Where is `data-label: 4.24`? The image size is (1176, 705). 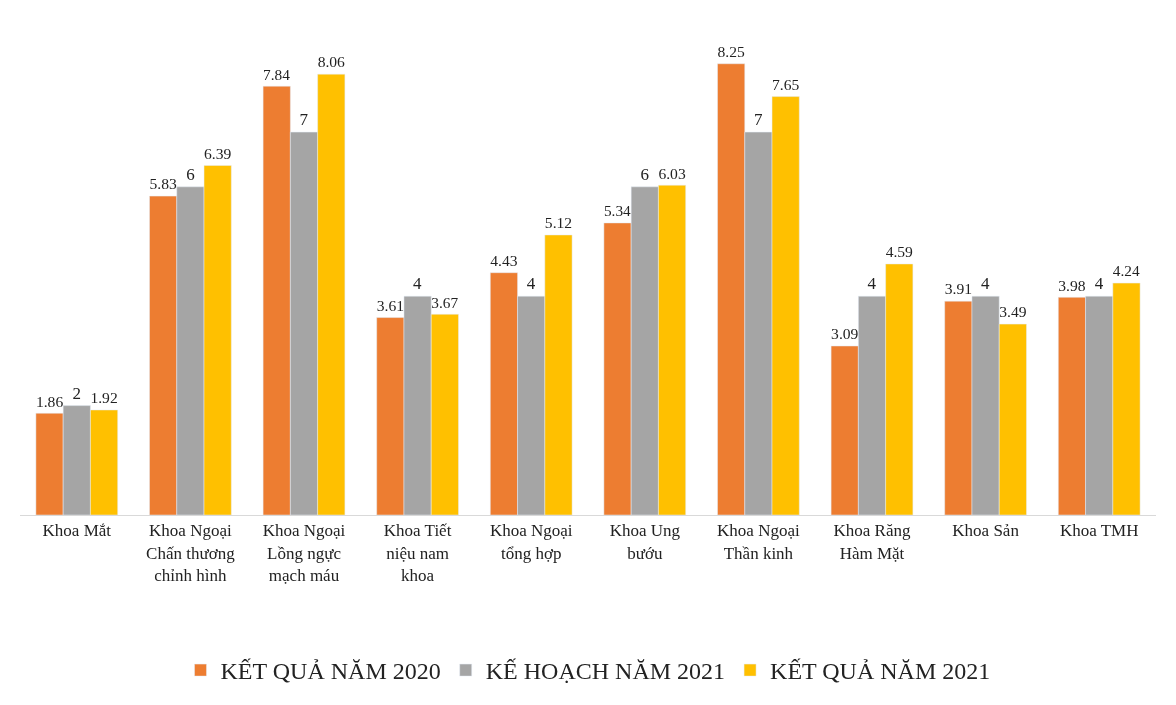
data-label: 4.24 is located at coordinates (1126, 271).